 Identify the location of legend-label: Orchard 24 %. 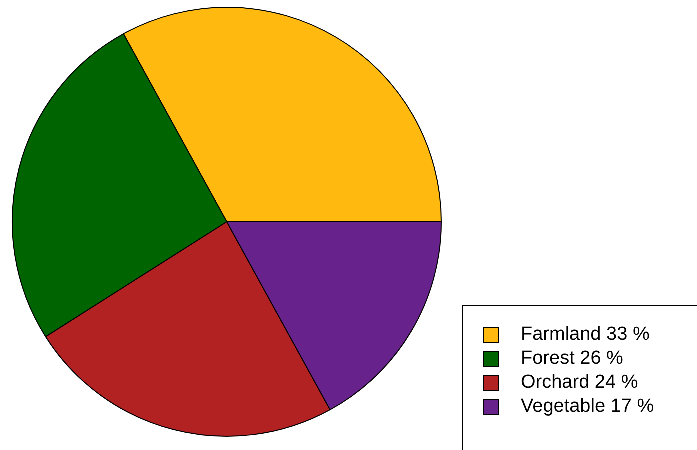
(579, 383).